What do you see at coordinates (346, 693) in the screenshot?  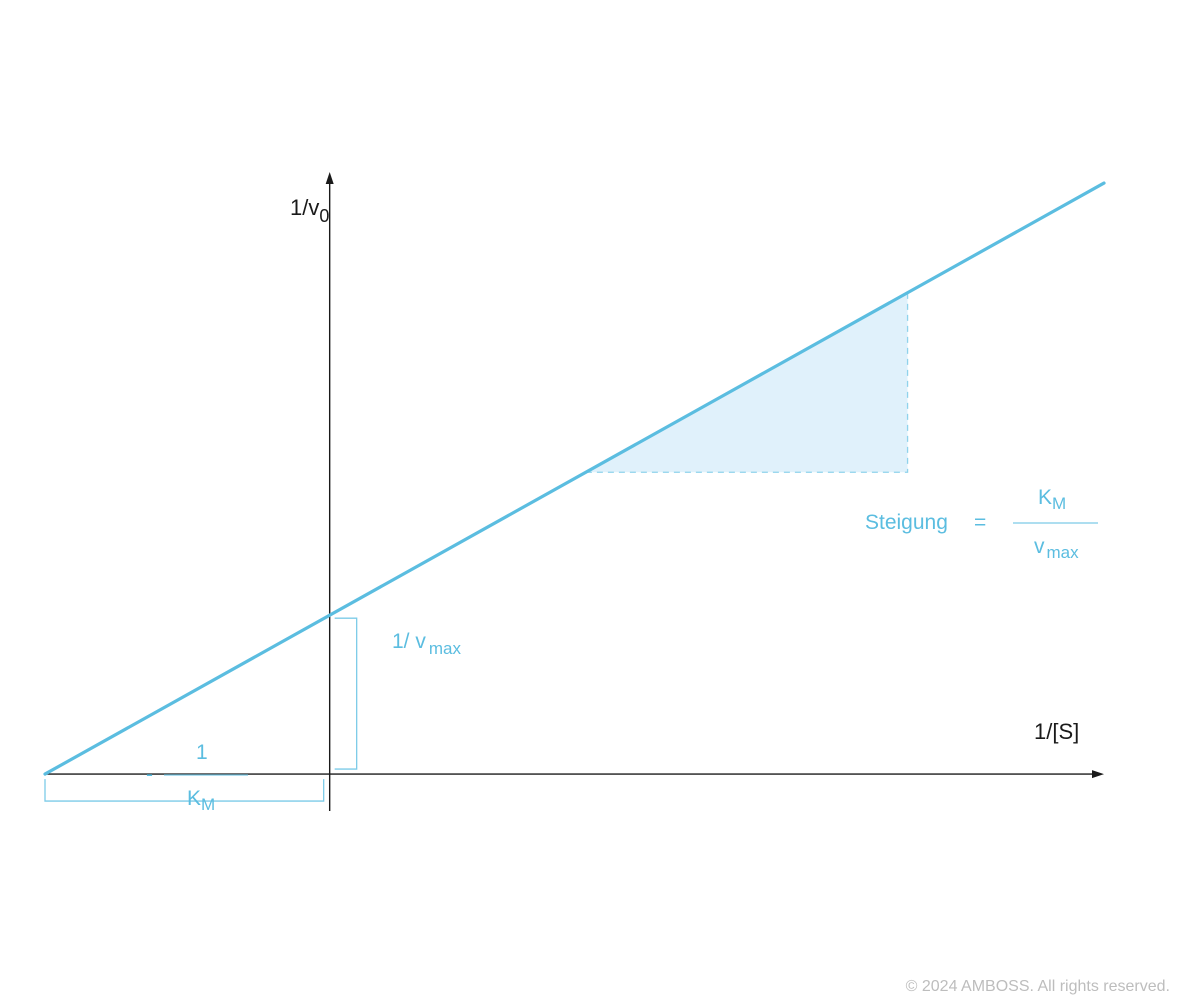 I see `y-intercept-bracket` at bounding box center [346, 693].